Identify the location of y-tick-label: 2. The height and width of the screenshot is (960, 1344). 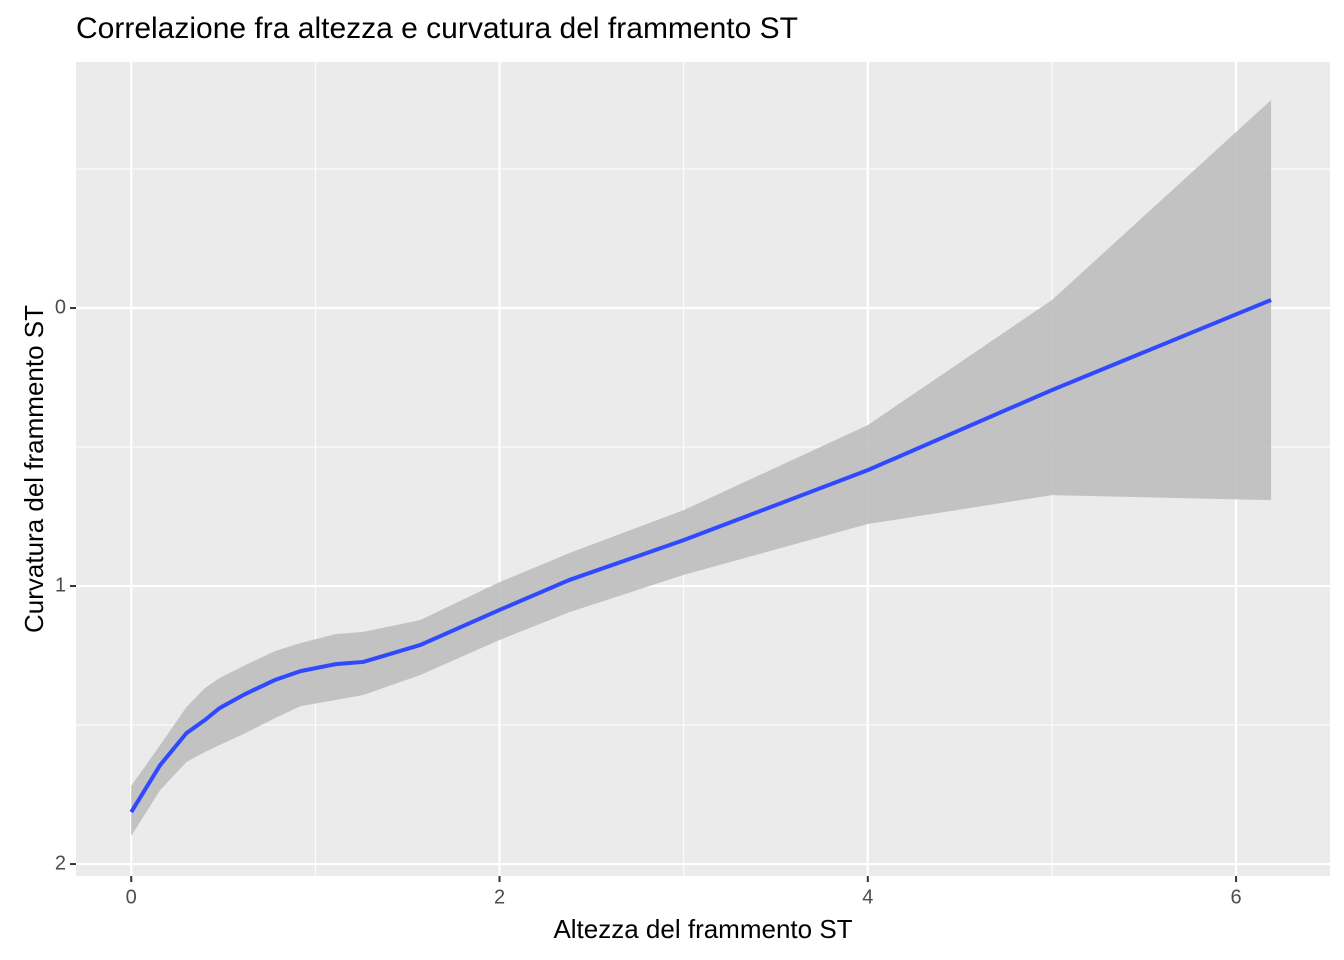
(60, 863).